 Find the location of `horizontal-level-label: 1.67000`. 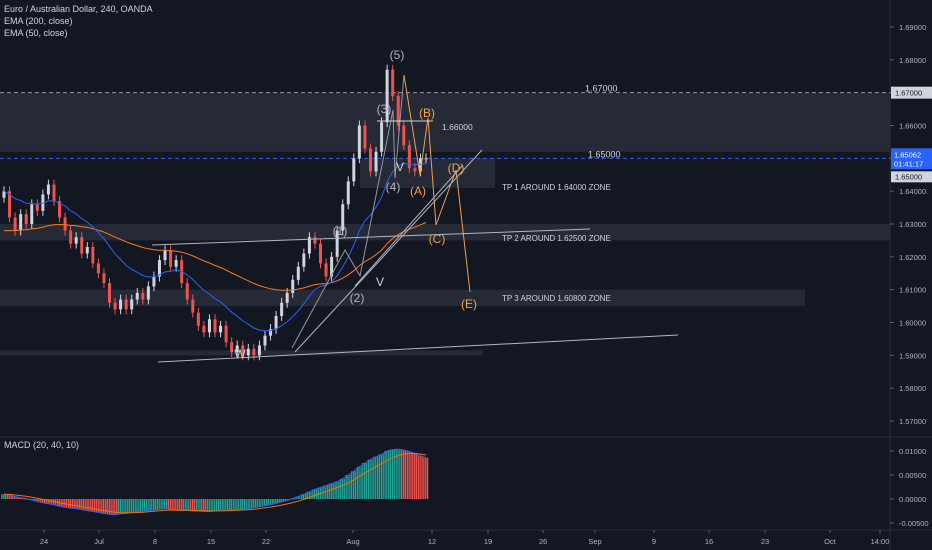

horizontal-level-label: 1.67000 is located at coordinates (601, 89).